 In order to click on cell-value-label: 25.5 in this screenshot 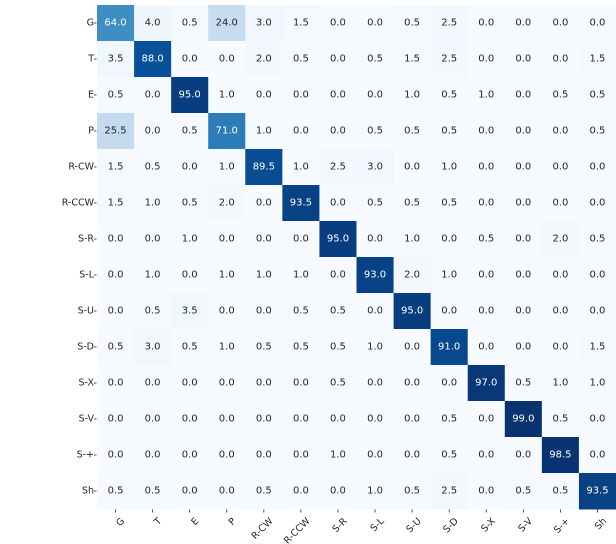, I will do `click(115, 131)`.